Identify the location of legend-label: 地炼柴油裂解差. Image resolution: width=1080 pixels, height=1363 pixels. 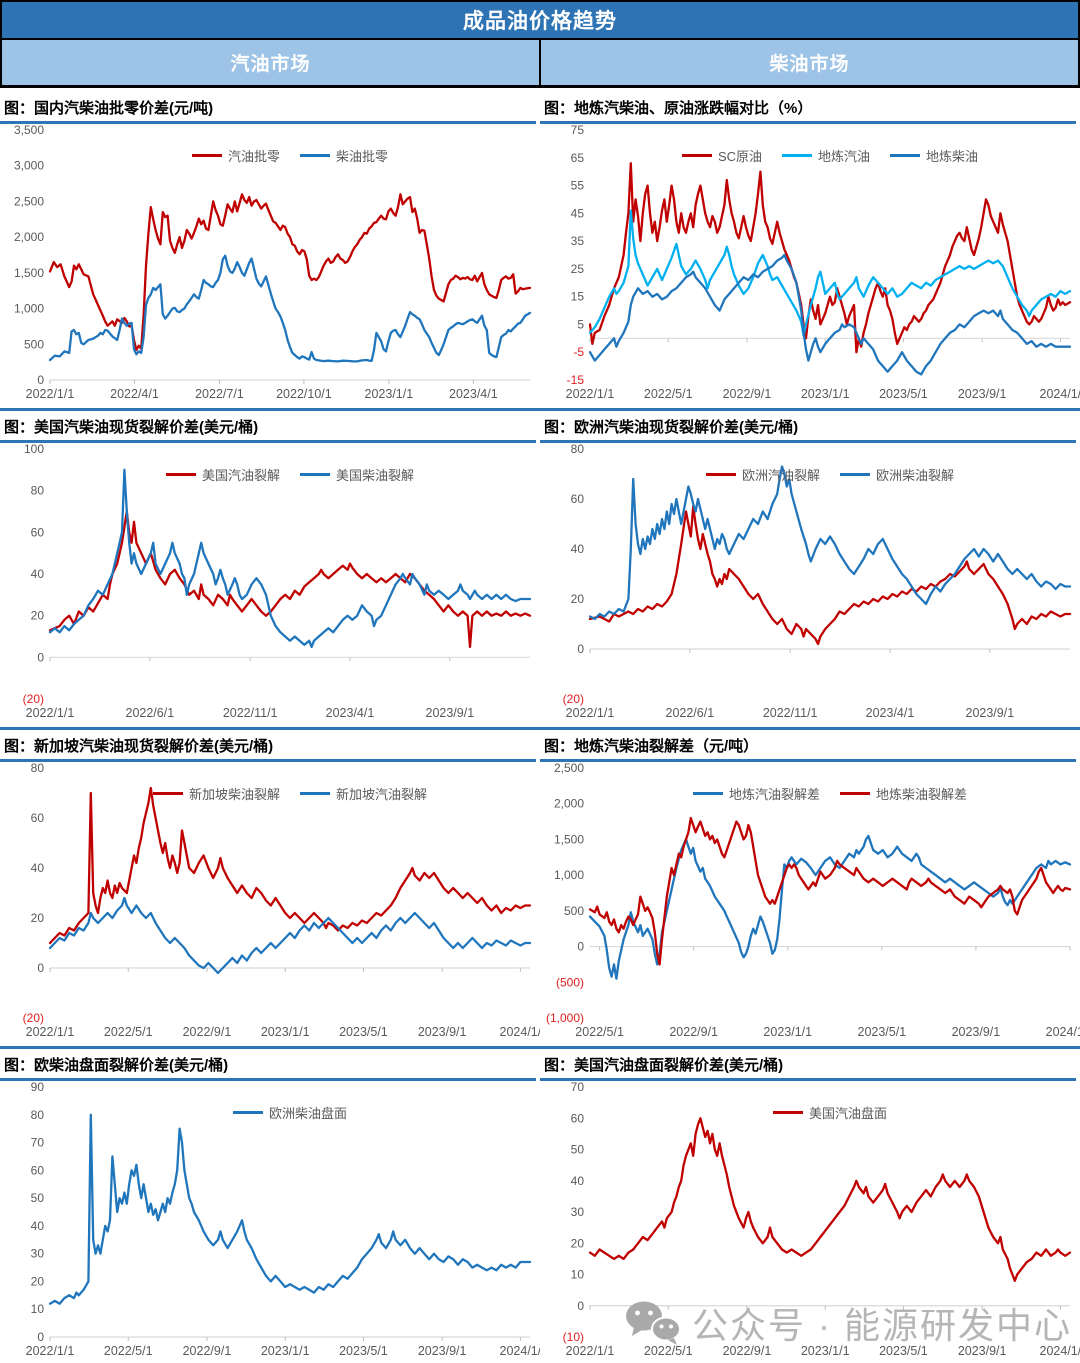
(922, 794).